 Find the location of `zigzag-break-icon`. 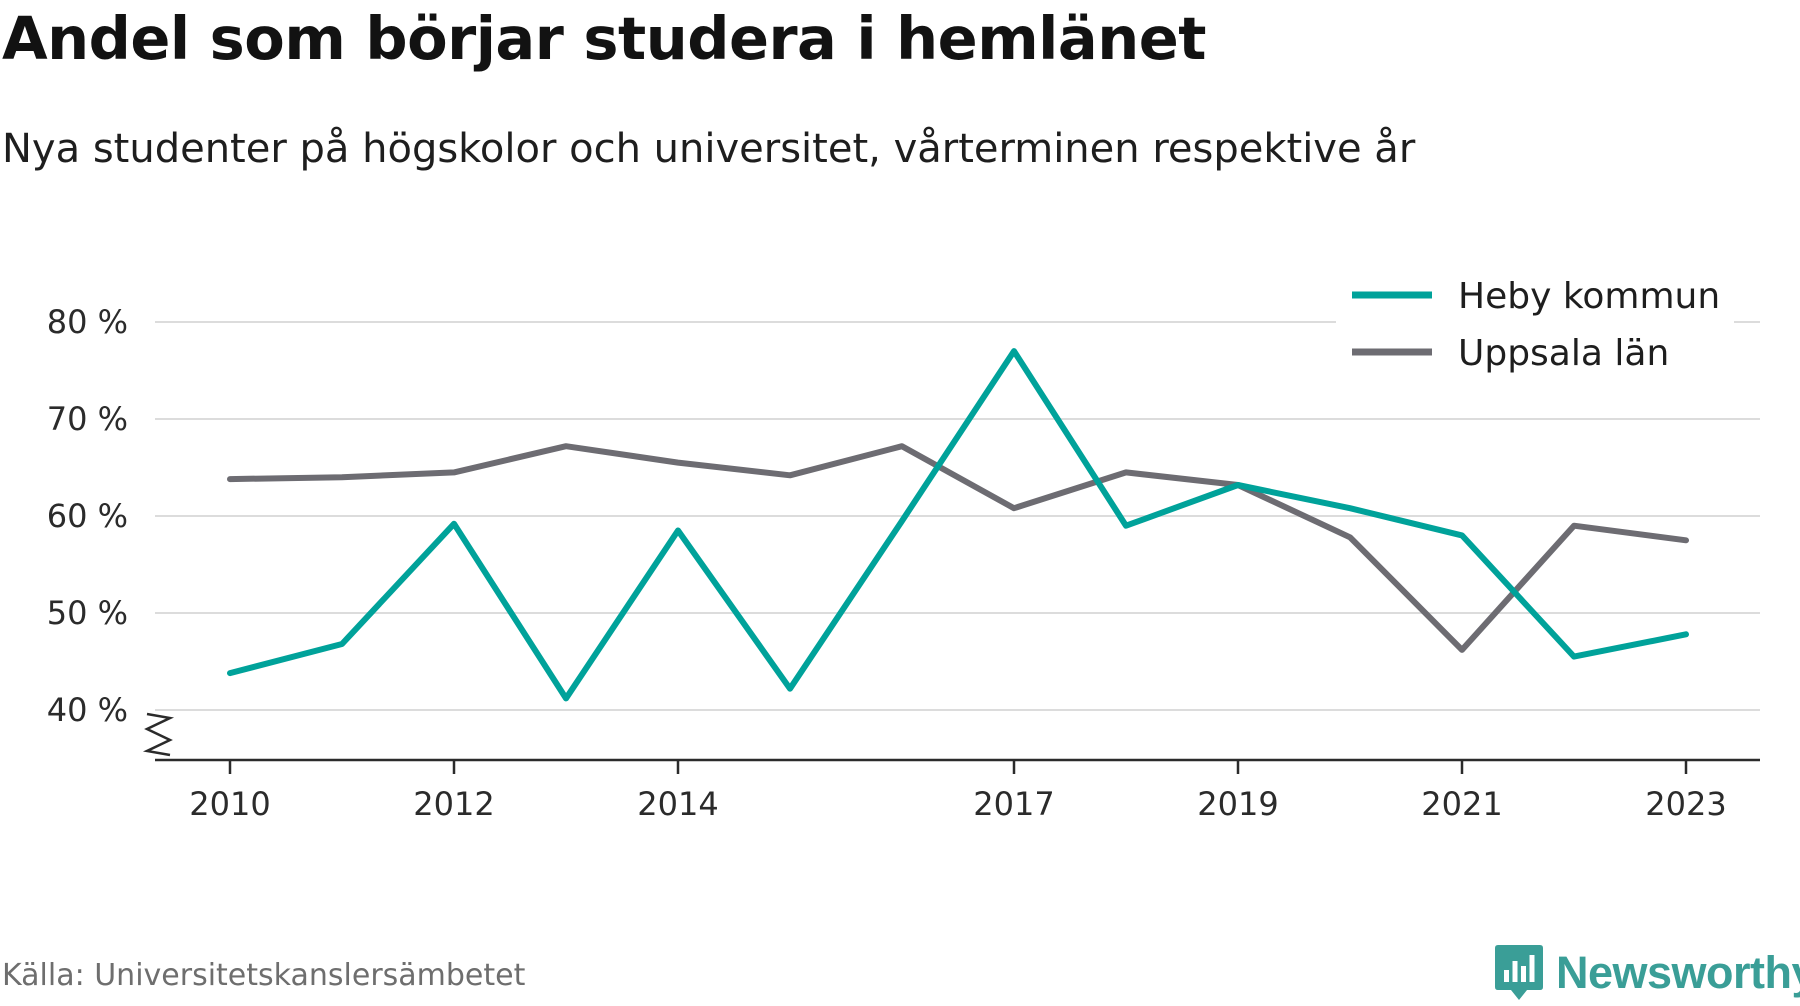

zigzag-break-icon is located at coordinates (158, 734).